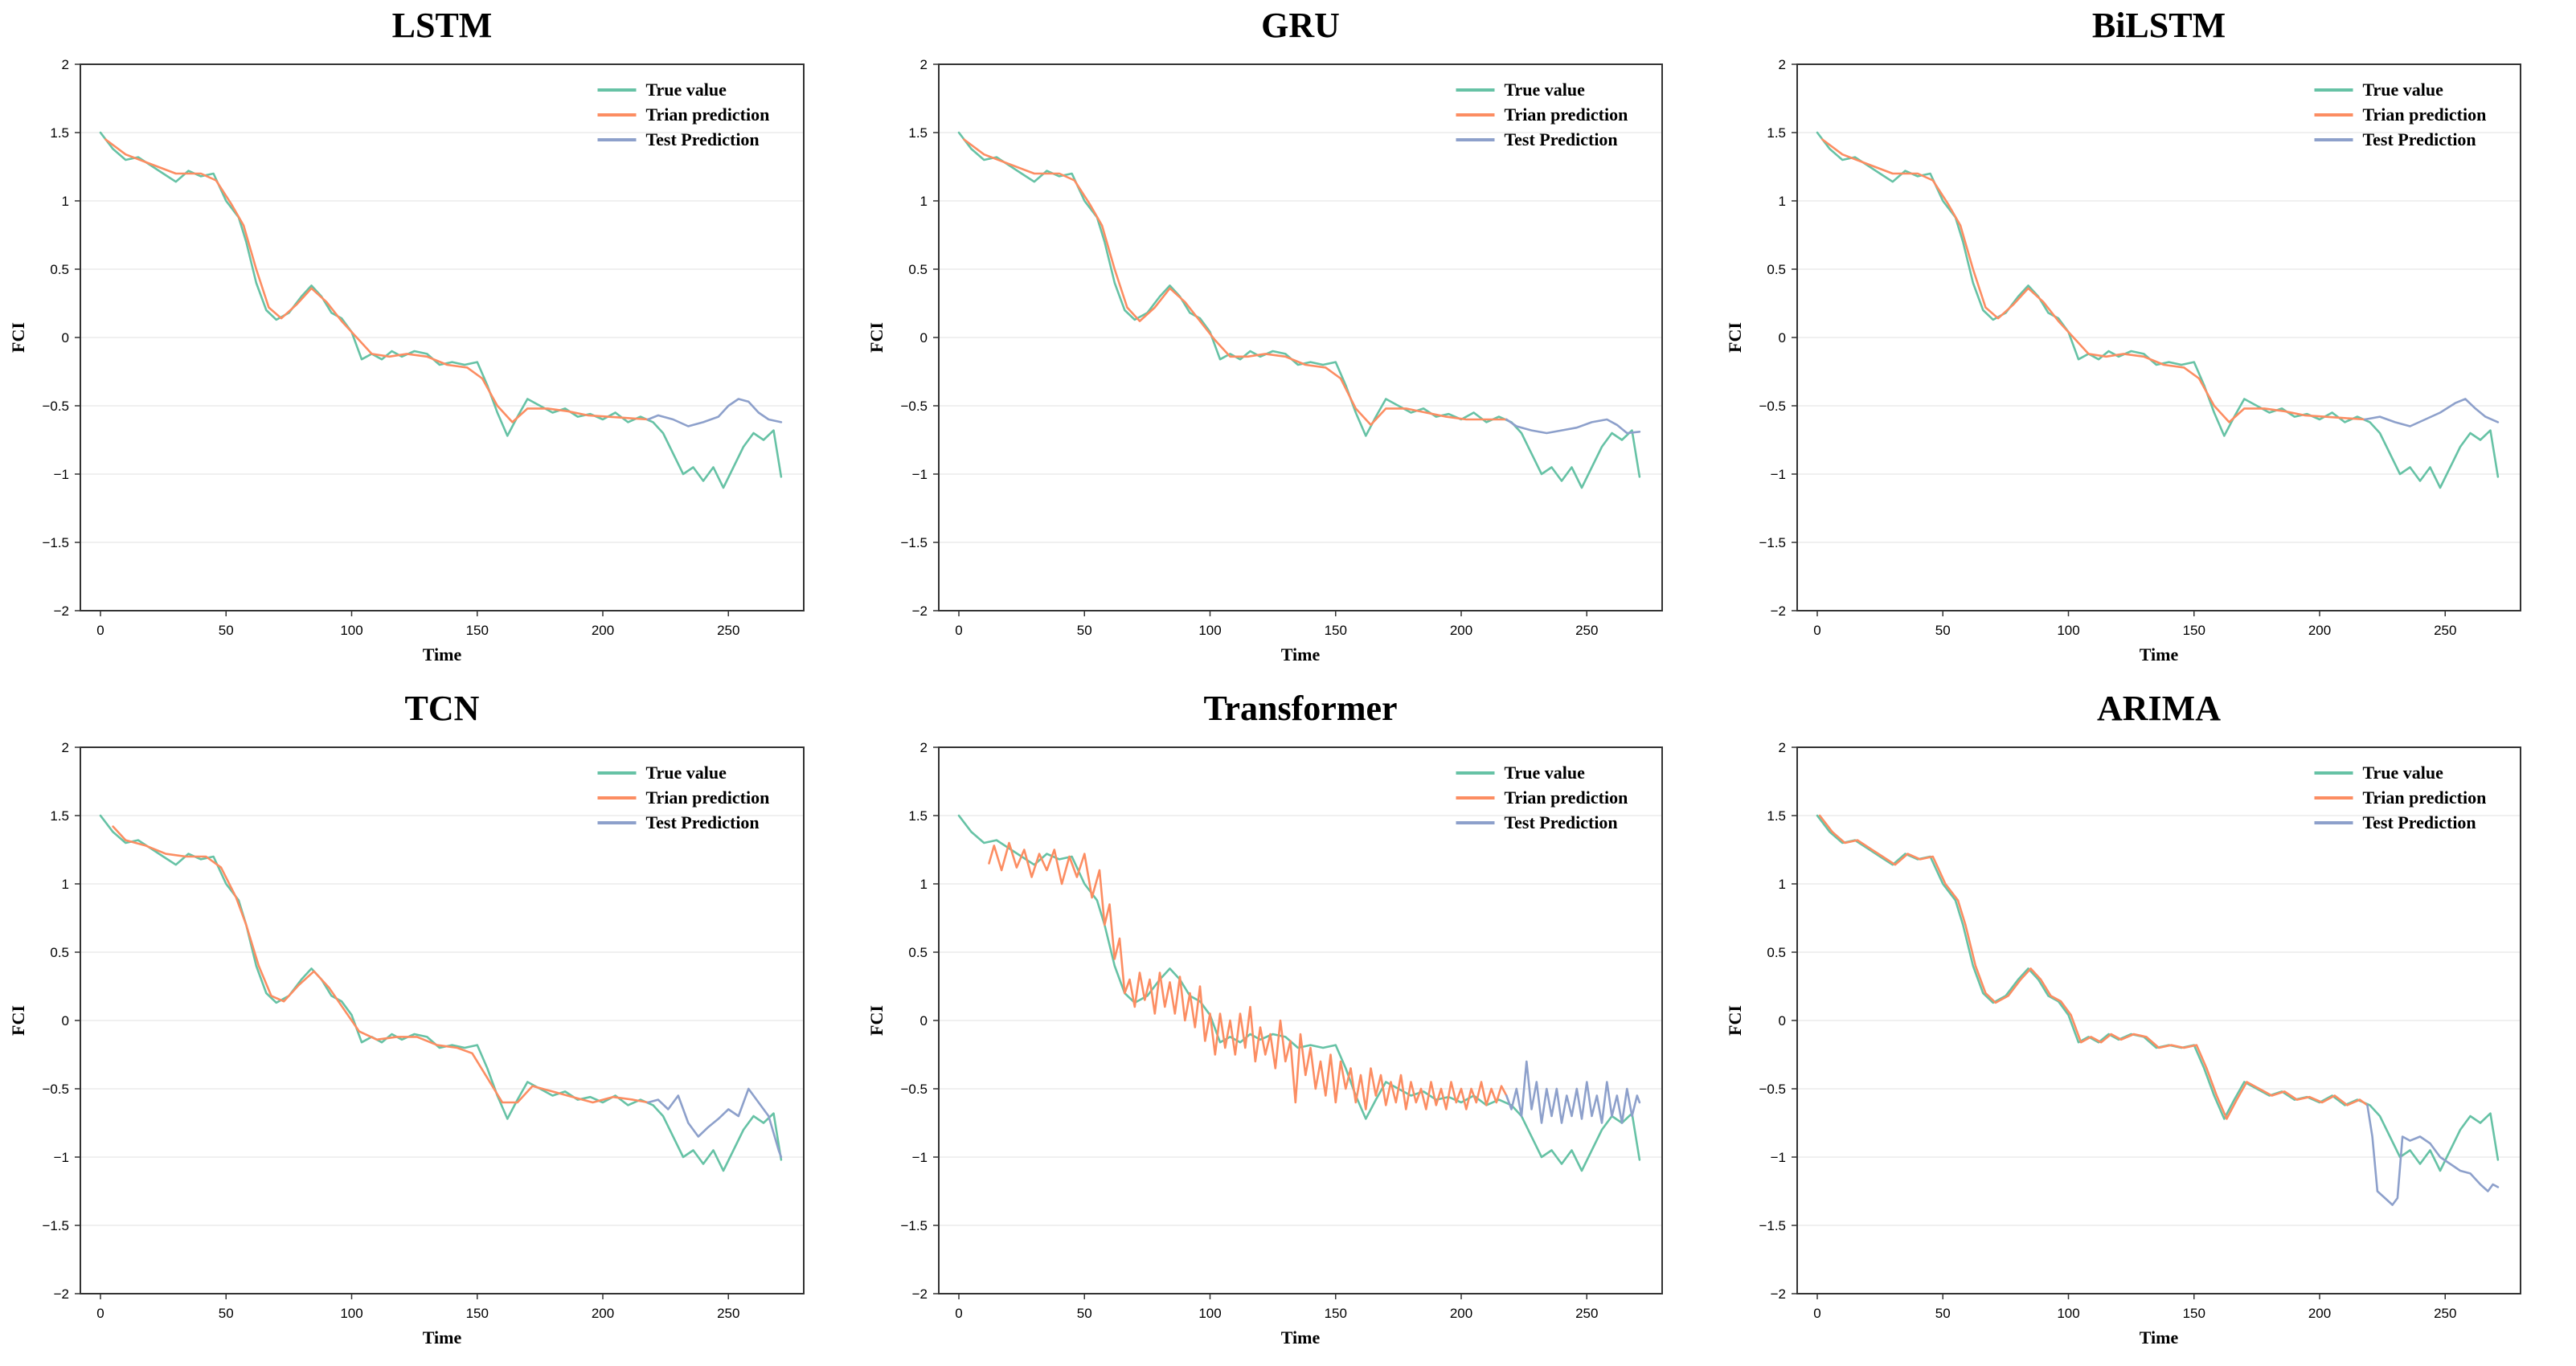 Image resolution: width=2576 pixels, height=1366 pixels. What do you see at coordinates (55, 1226) in the screenshot?
I see `y-tick-label: −1.5` at bounding box center [55, 1226].